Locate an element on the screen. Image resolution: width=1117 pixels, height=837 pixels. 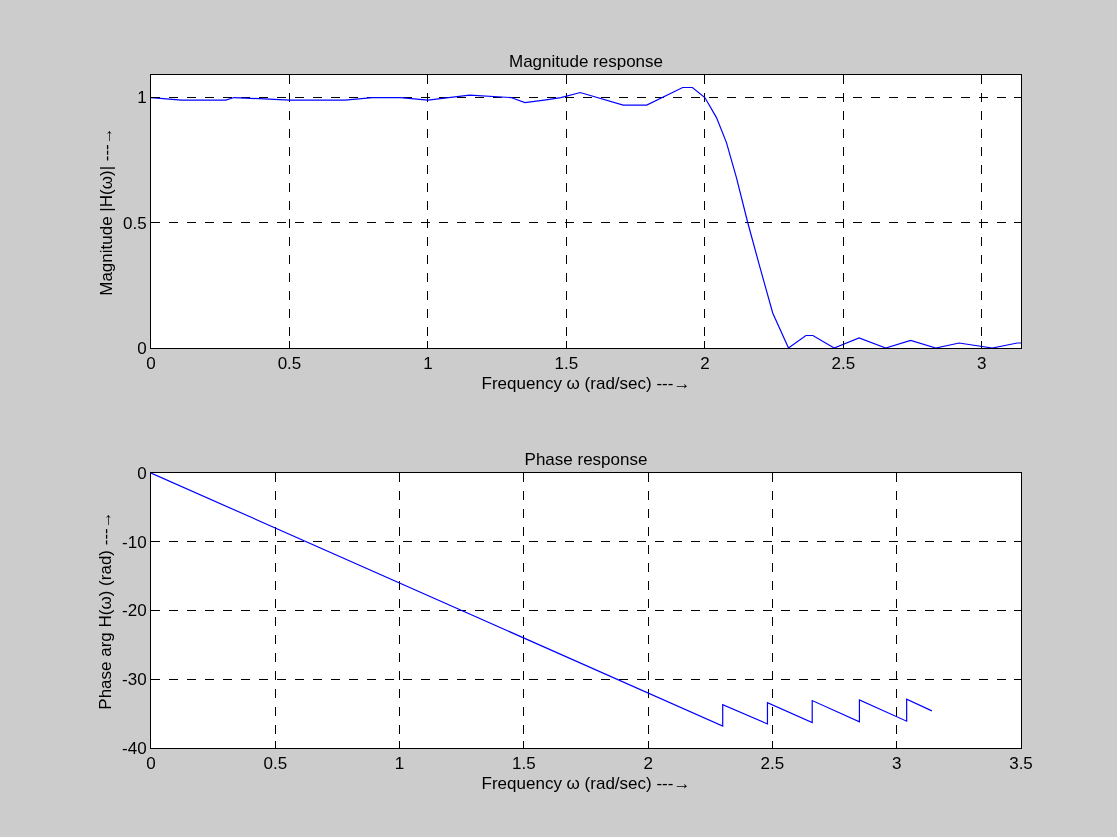
x-tick-label: 3.5 is located at coordinates (1021, 764).